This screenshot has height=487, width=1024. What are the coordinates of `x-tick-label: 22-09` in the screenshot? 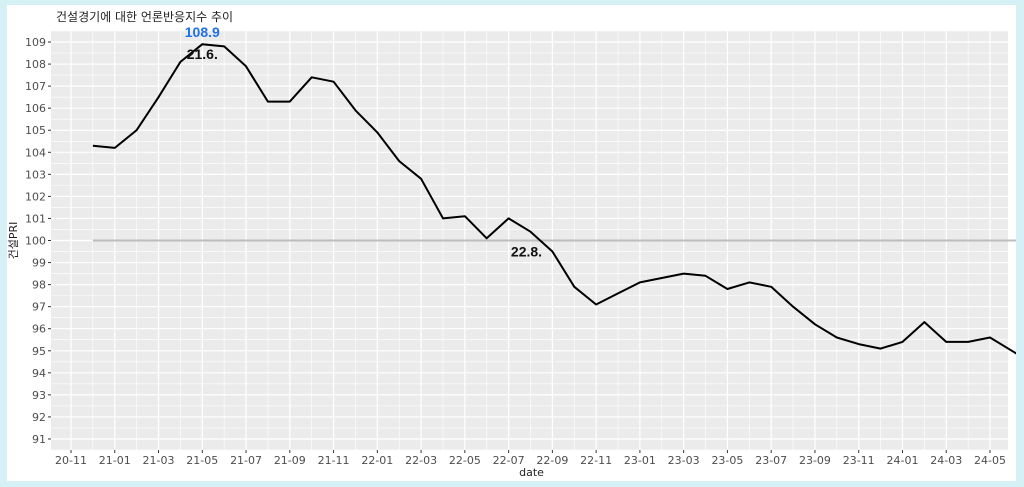 It's located at (552, 460).